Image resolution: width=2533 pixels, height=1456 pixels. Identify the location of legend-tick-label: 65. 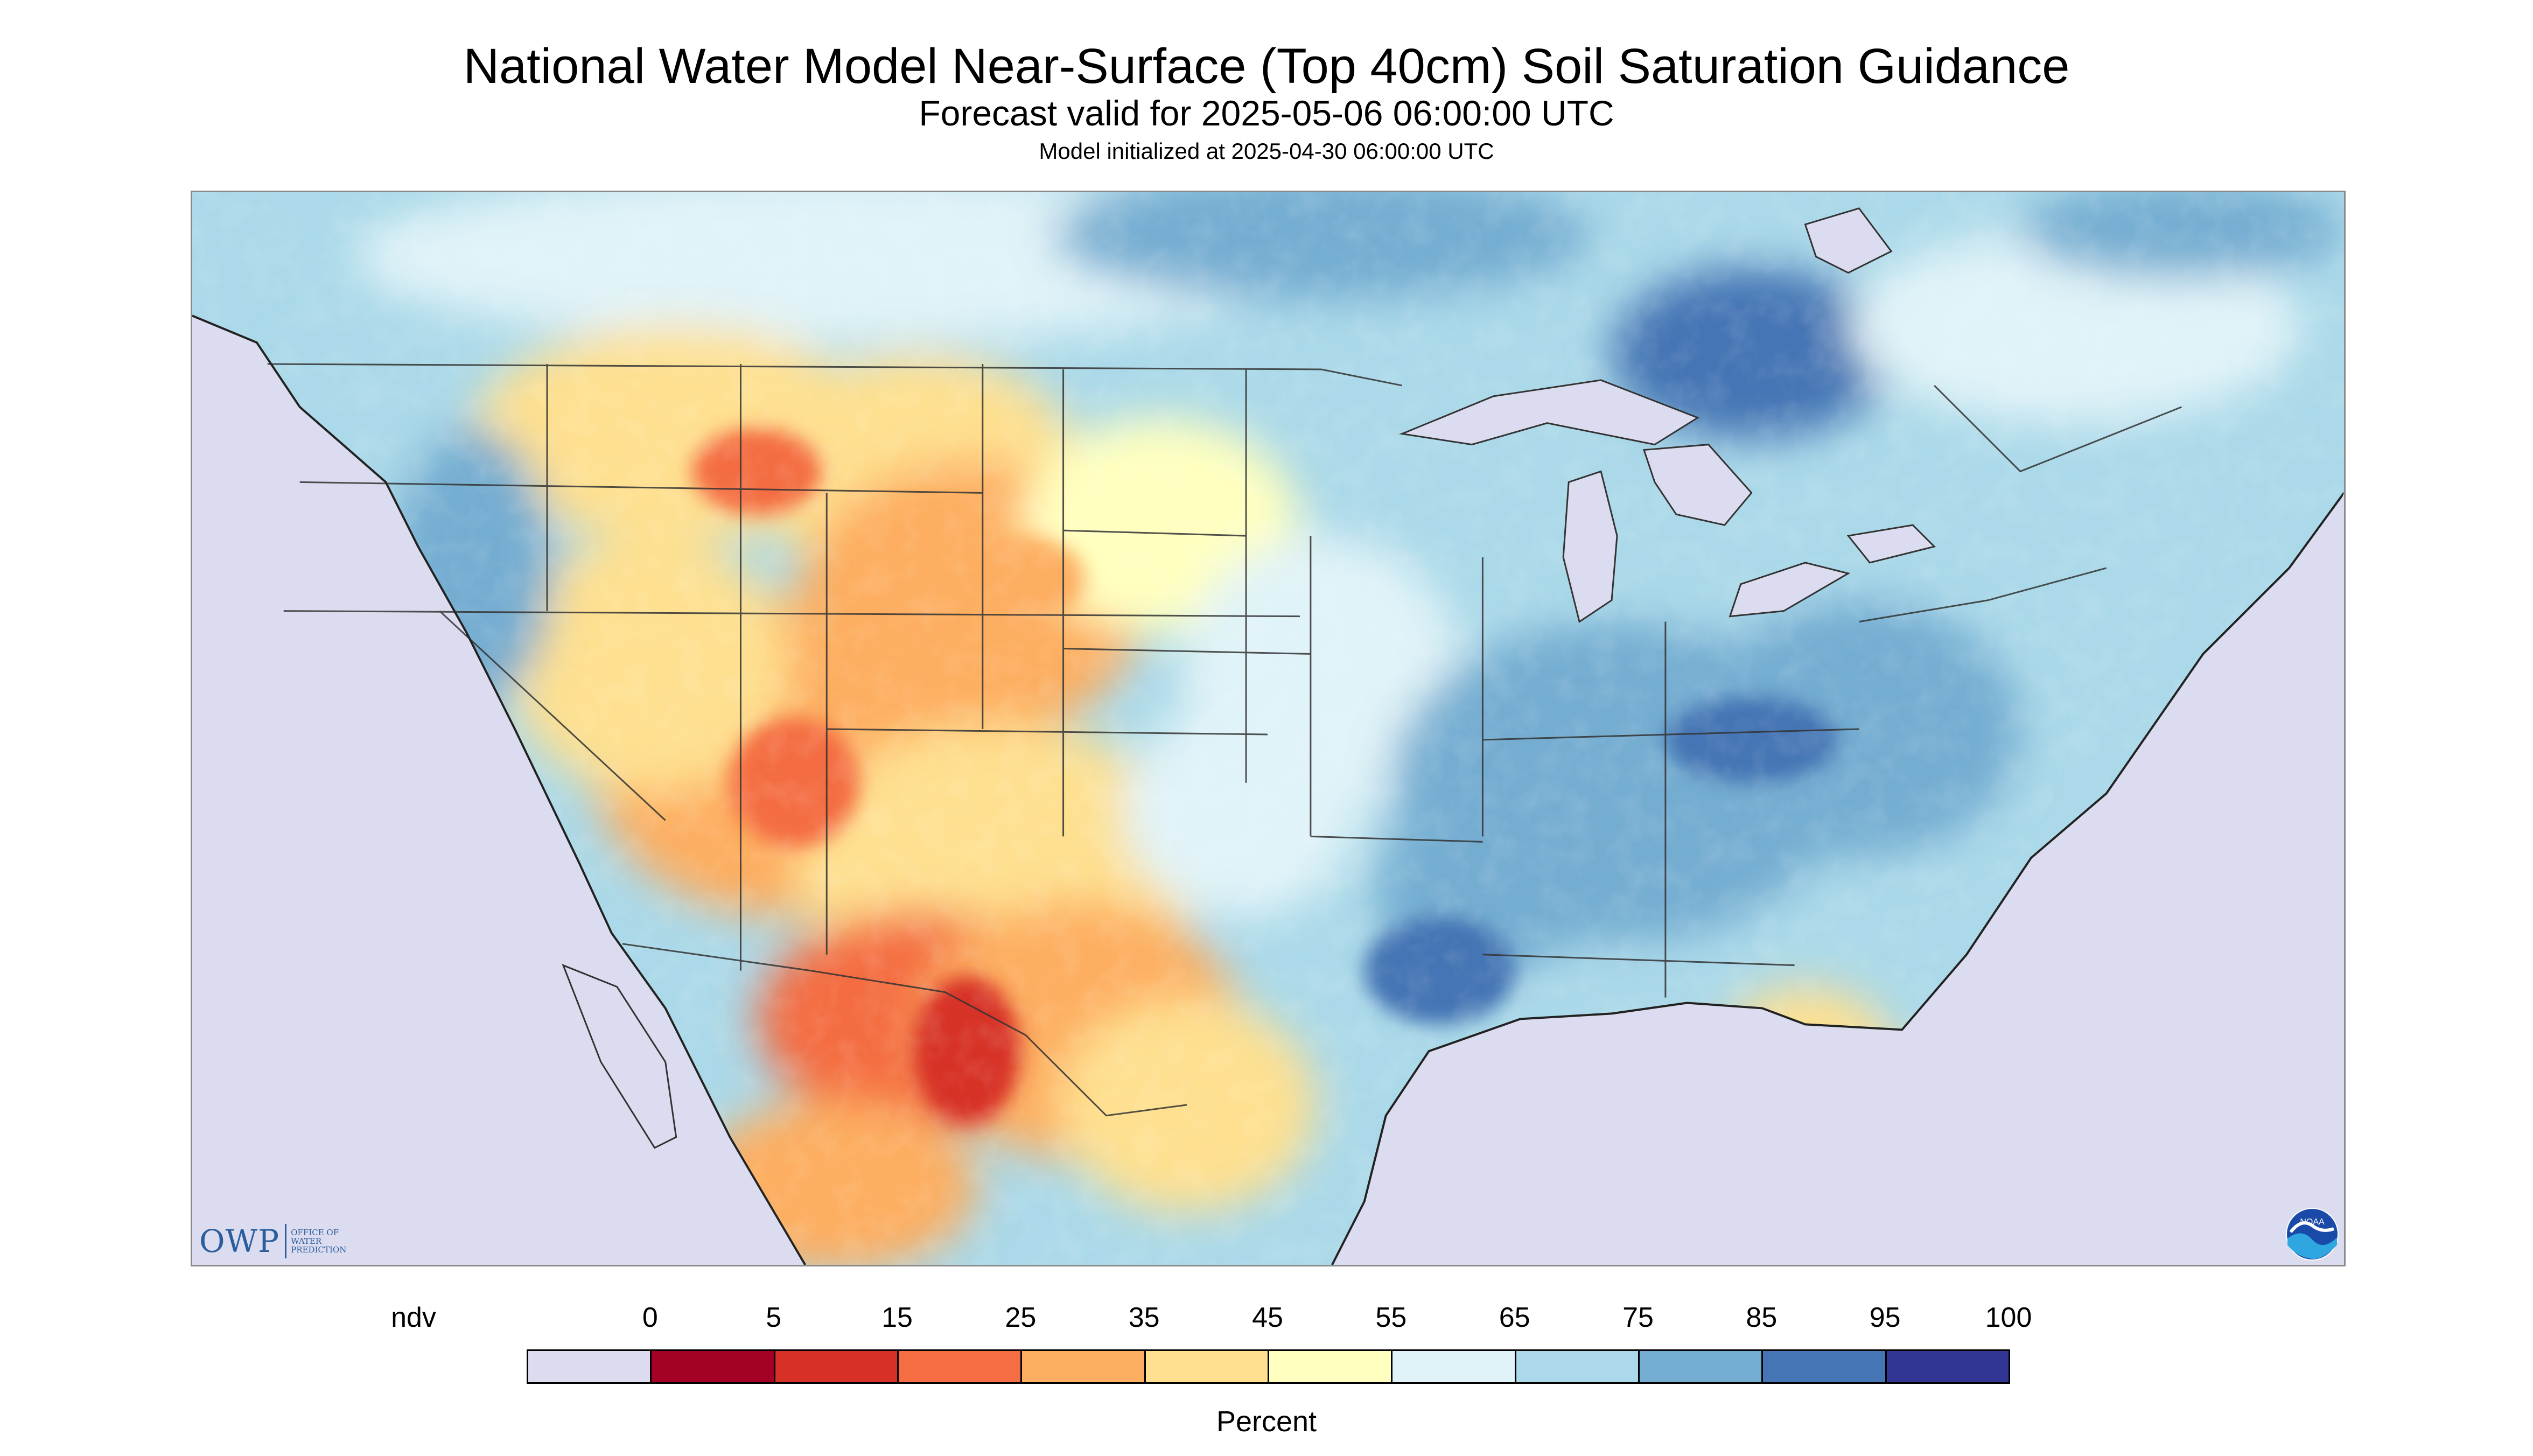
(1515, 1317).